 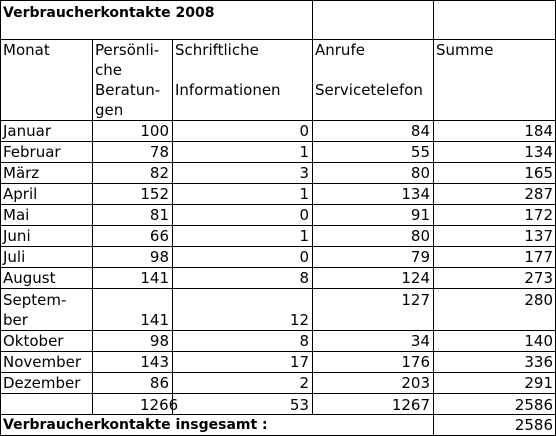 What do you see at coordinates (415, 194) in the screenshot?
I see `table-row-anrufe: 134` at bounding box center [415, 194].